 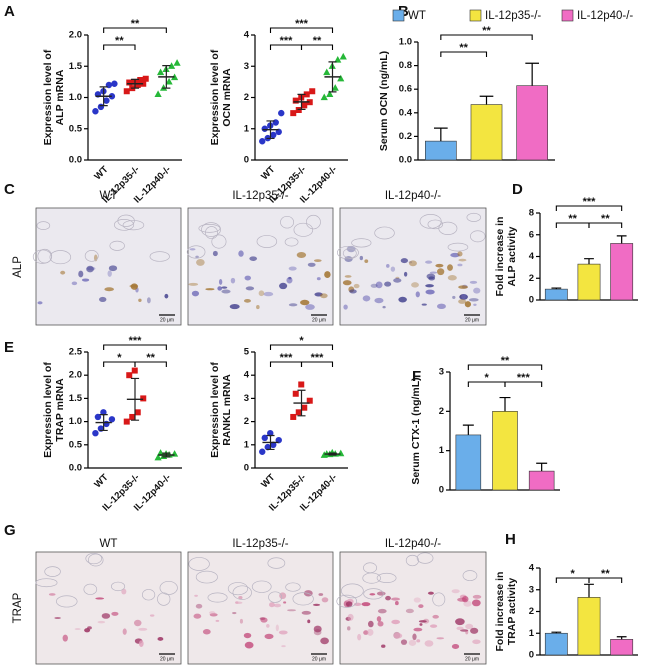 I want to click on sig-bracket, so click(x=119, y=47).